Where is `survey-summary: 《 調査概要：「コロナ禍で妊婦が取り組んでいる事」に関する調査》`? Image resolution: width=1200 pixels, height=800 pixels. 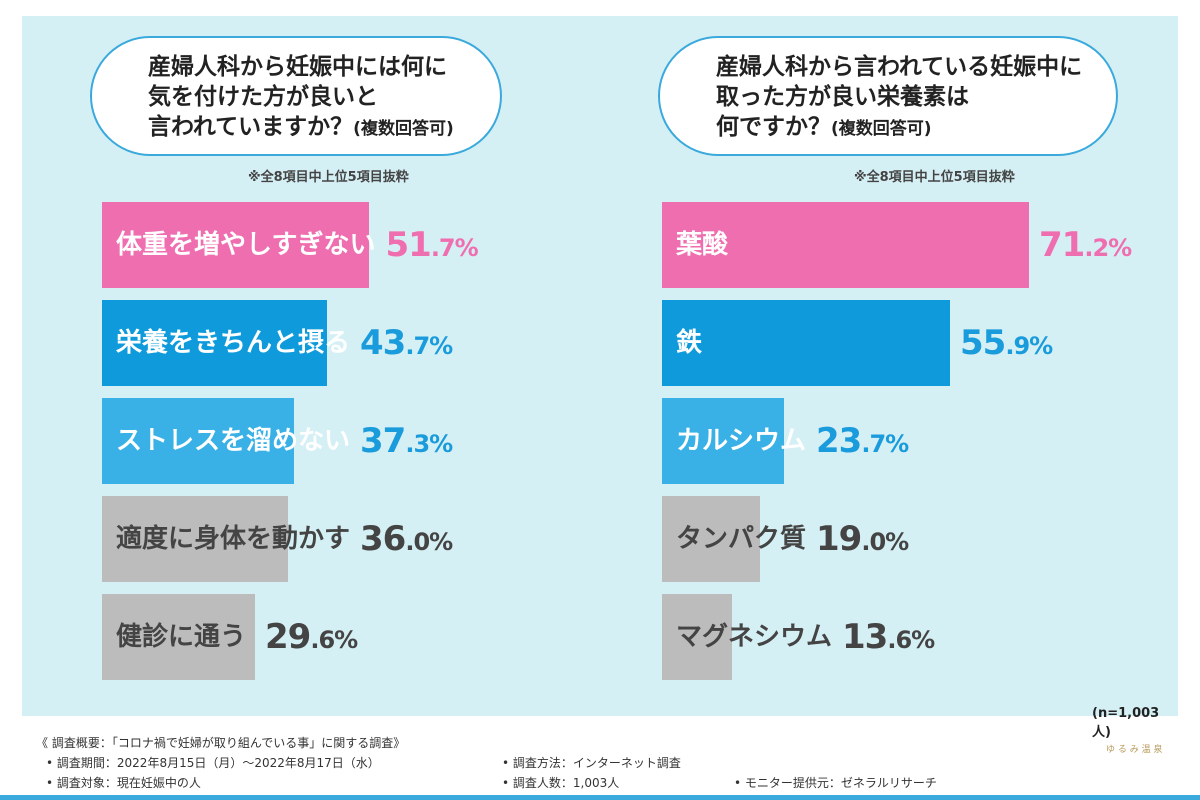 survey-summary: 《 調査概要：「コロナ禍で妊婦が取り組んでいる事」に関する調査》 is located at coordinates (221, 743).